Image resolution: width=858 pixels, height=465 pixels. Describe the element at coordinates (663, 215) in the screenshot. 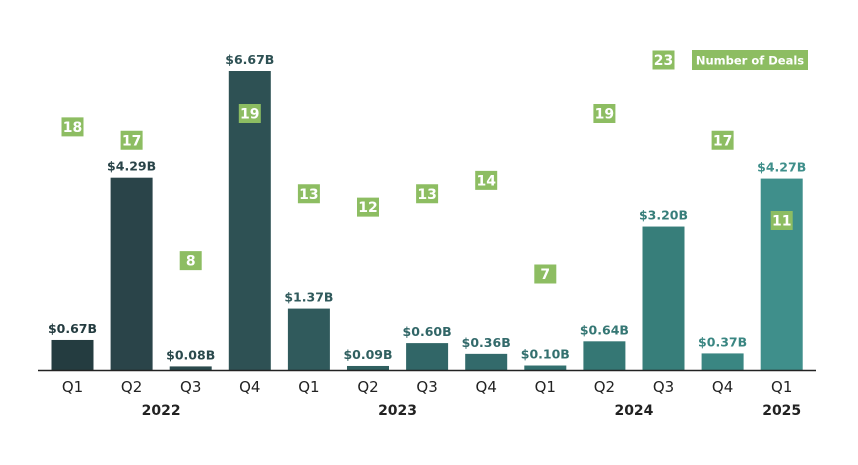

I see `value-label-11: $3.20B` at that location.